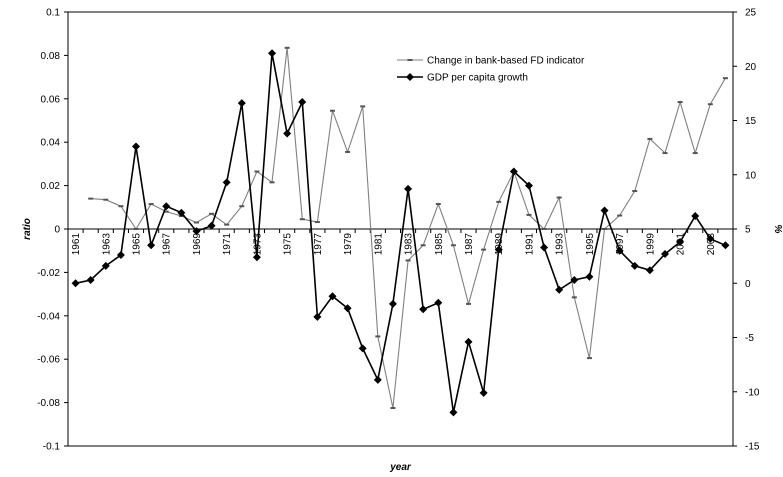 The height and width of the screenshot is (477, 783). Describe the element at coordinates (51, 56) in the screenshot. I see `y-left-tick-label: 0.08` at that location.